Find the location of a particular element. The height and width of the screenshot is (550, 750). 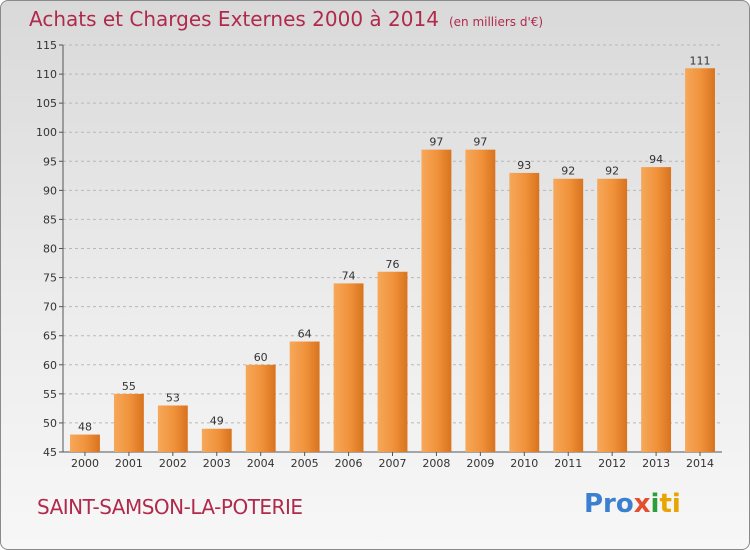

y-tick-label: 55 is located at coordinates (50, 394).